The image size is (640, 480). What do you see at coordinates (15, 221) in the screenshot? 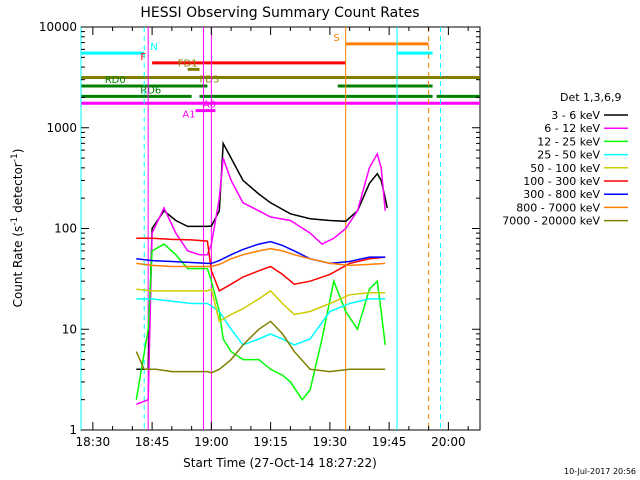
I see `y-axis-label-exp1: -1` at bounding box center [15, 221].